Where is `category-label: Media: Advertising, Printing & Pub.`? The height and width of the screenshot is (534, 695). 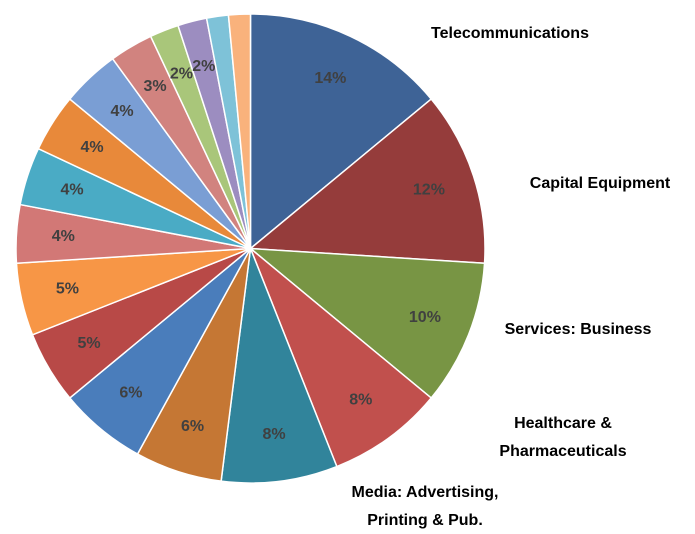 category-label: Media: Advertising, Printing & Pub. is located at coordinates (425, 506).